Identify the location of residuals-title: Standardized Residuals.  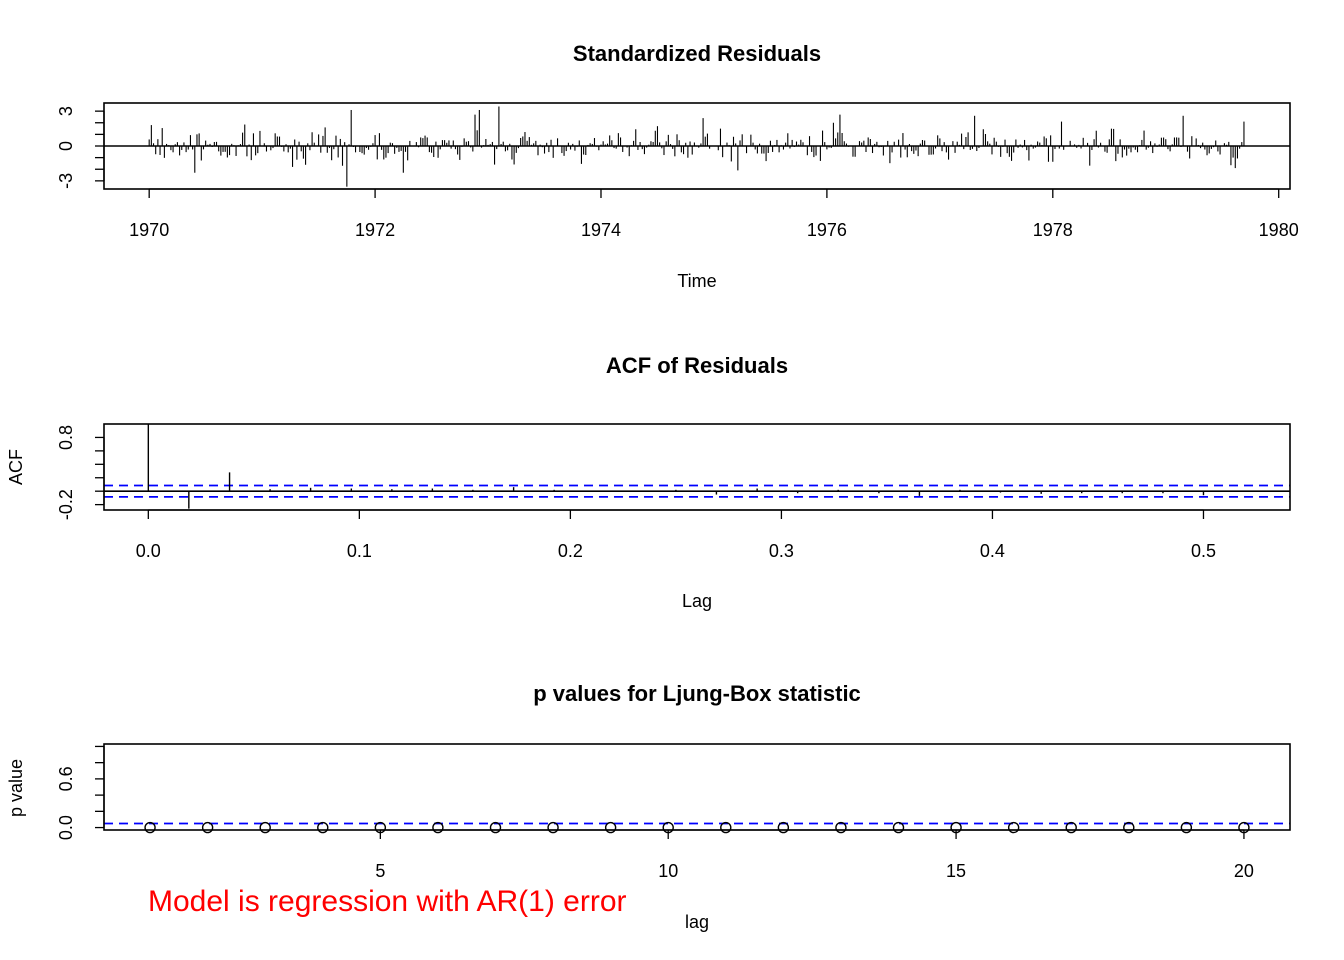
(697, 53).